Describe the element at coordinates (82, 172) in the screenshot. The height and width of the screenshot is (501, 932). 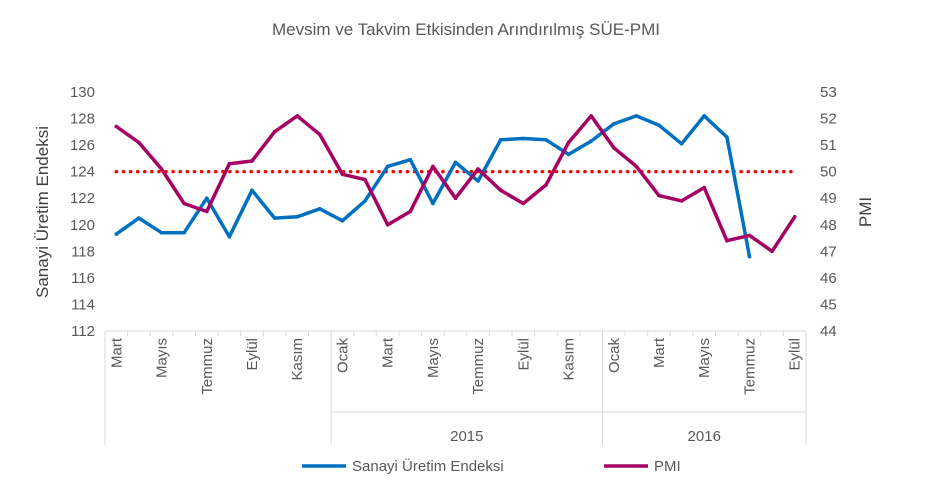
I see `y-tick-label: 124` at that location.